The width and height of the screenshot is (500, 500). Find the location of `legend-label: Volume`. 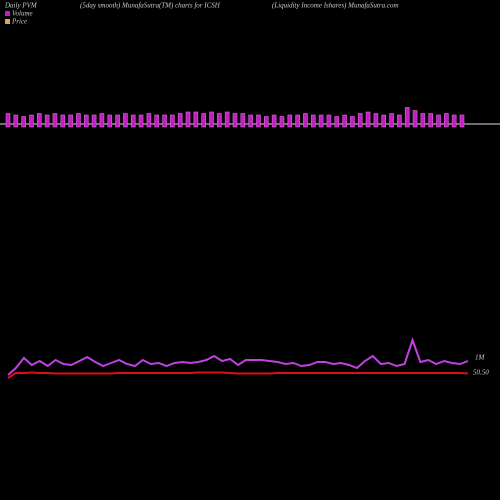

legend-label: Volume is located at coordinates (22, 14).